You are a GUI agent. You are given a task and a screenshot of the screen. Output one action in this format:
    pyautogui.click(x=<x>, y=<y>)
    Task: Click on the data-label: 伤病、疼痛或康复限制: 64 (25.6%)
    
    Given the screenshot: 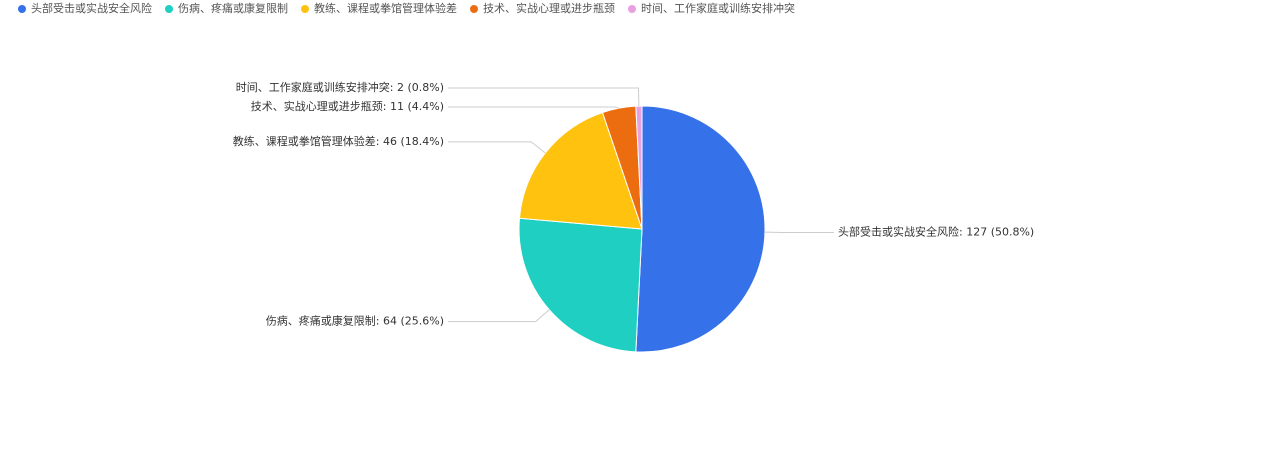 What is the action you would take?
    pyautogui.click(x=355, y=321)
    